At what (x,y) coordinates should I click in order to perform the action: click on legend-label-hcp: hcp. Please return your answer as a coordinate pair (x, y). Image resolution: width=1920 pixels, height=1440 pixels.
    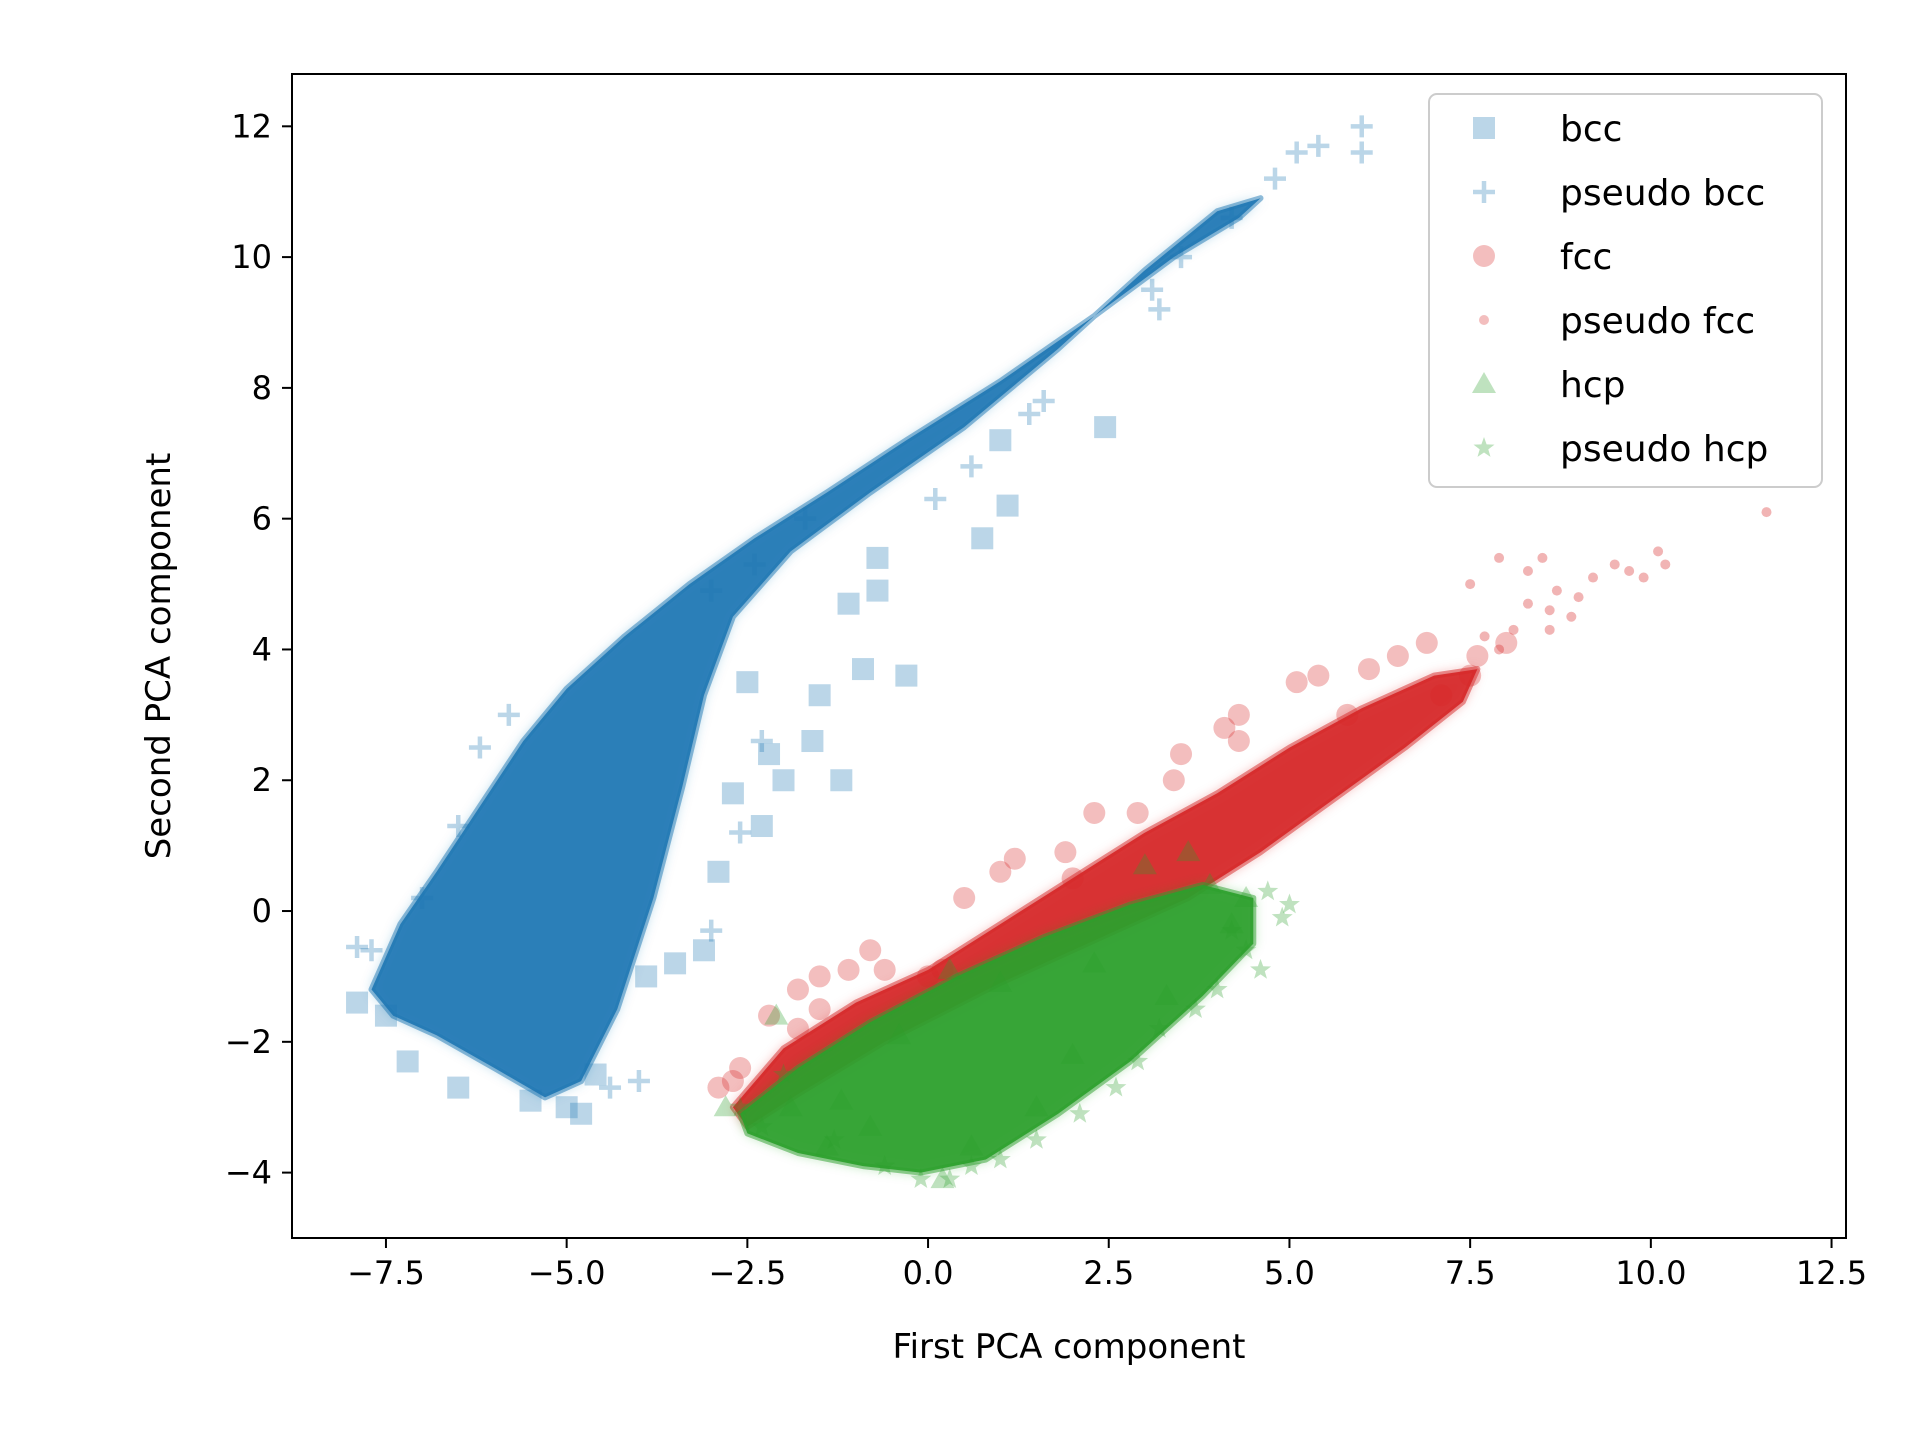
    Looking at the image, I should click on (1592, 385).